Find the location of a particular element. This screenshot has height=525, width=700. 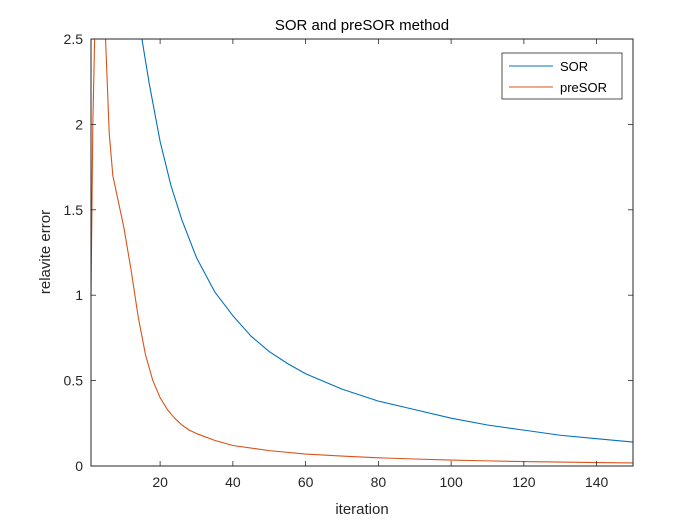

y-tick-label: 2 is located at coordinates (79, 124).